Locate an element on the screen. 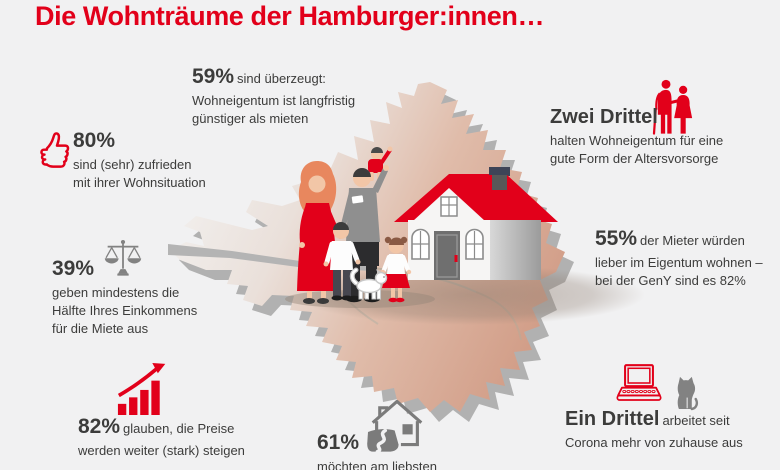  stat-value: 82% is located at coordinates (99, 426).